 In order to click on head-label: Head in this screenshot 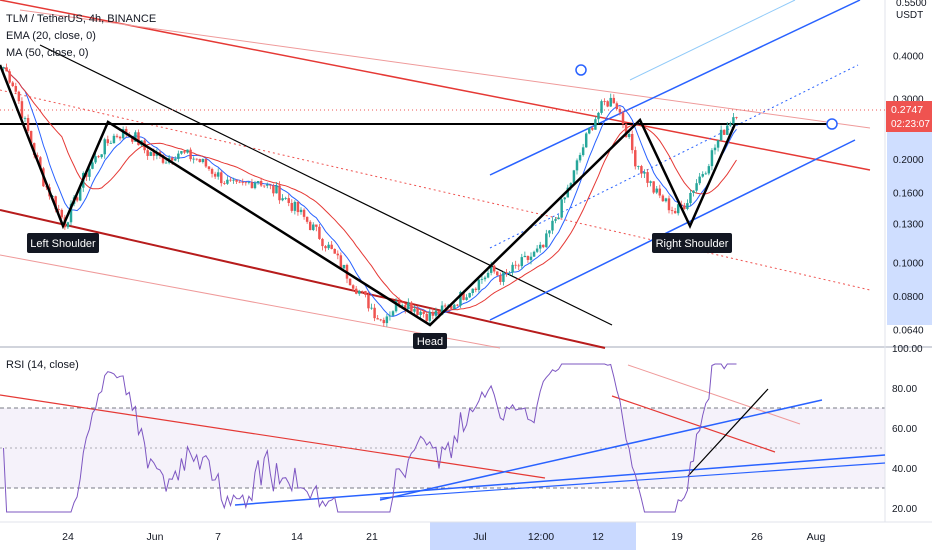, I will do `click(430, 341)`.